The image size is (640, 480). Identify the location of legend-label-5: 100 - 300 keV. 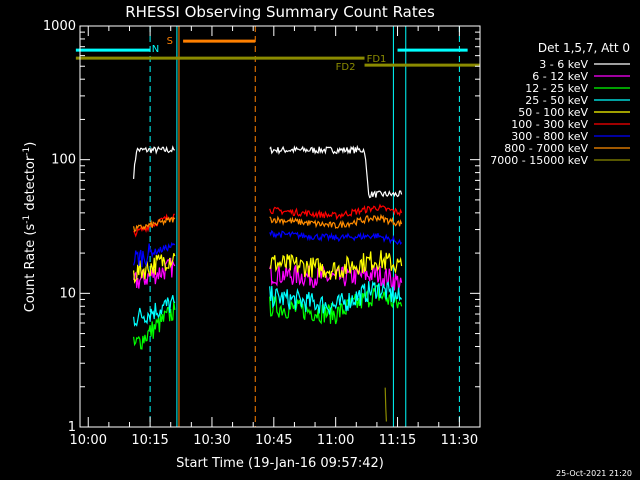
(549, 124).